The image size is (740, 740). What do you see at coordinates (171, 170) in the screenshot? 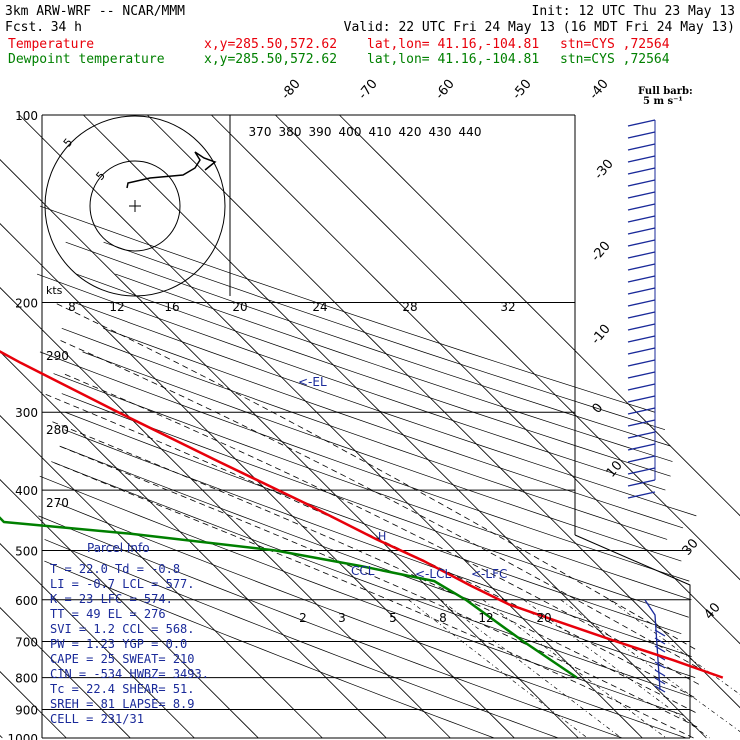
I see `hodograph-trace` at bounding box center [171, 170].